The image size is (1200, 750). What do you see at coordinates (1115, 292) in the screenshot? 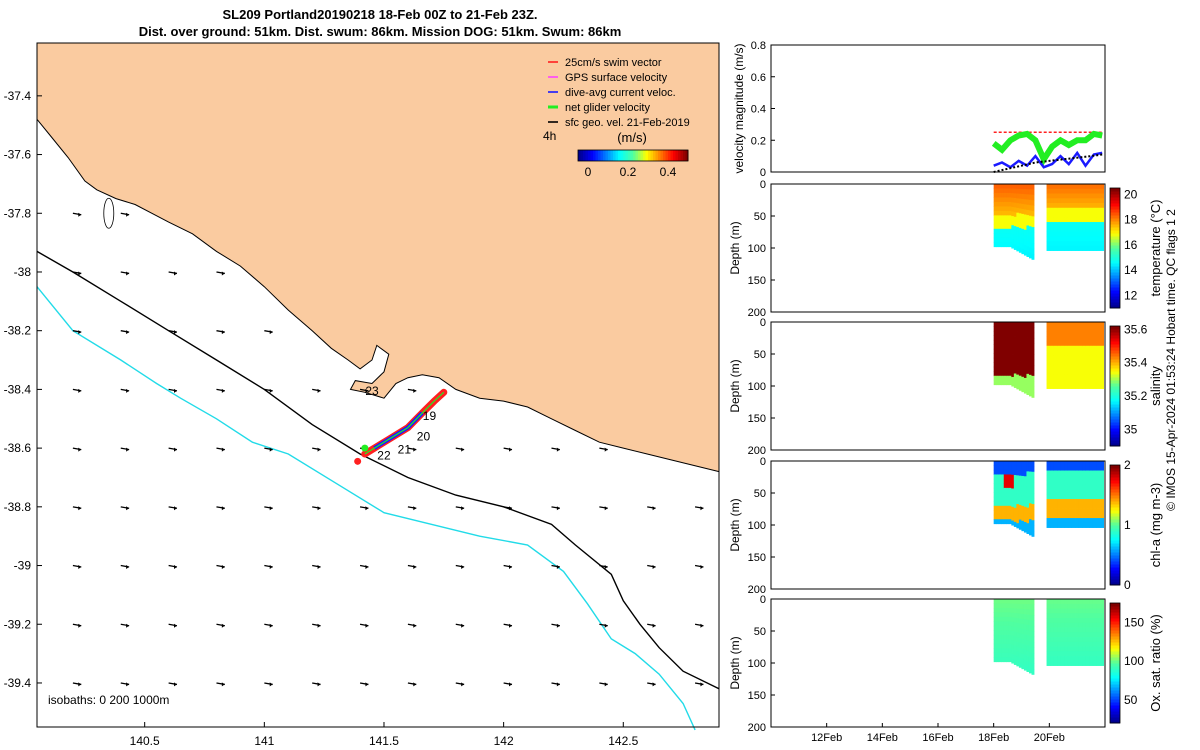
I see `temperature-colorbar-segment` at bounding box center [1115, 292].